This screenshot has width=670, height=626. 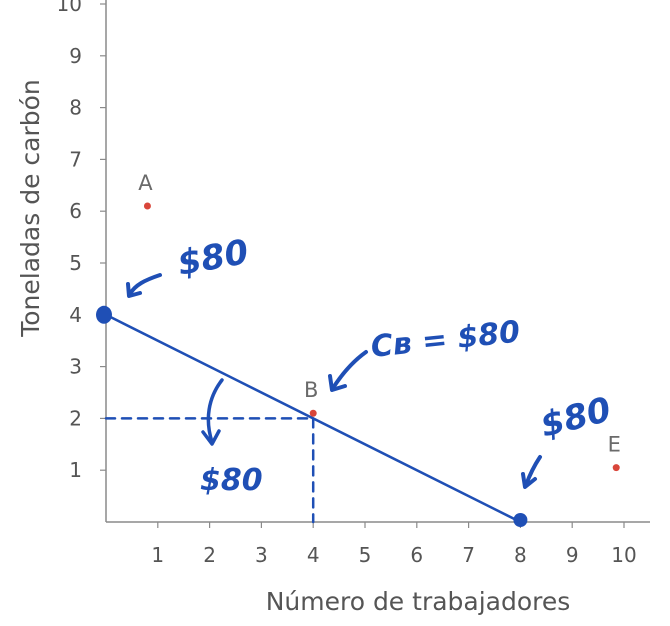 I want to click on point-label-b: B, so click(x=311, y=390).